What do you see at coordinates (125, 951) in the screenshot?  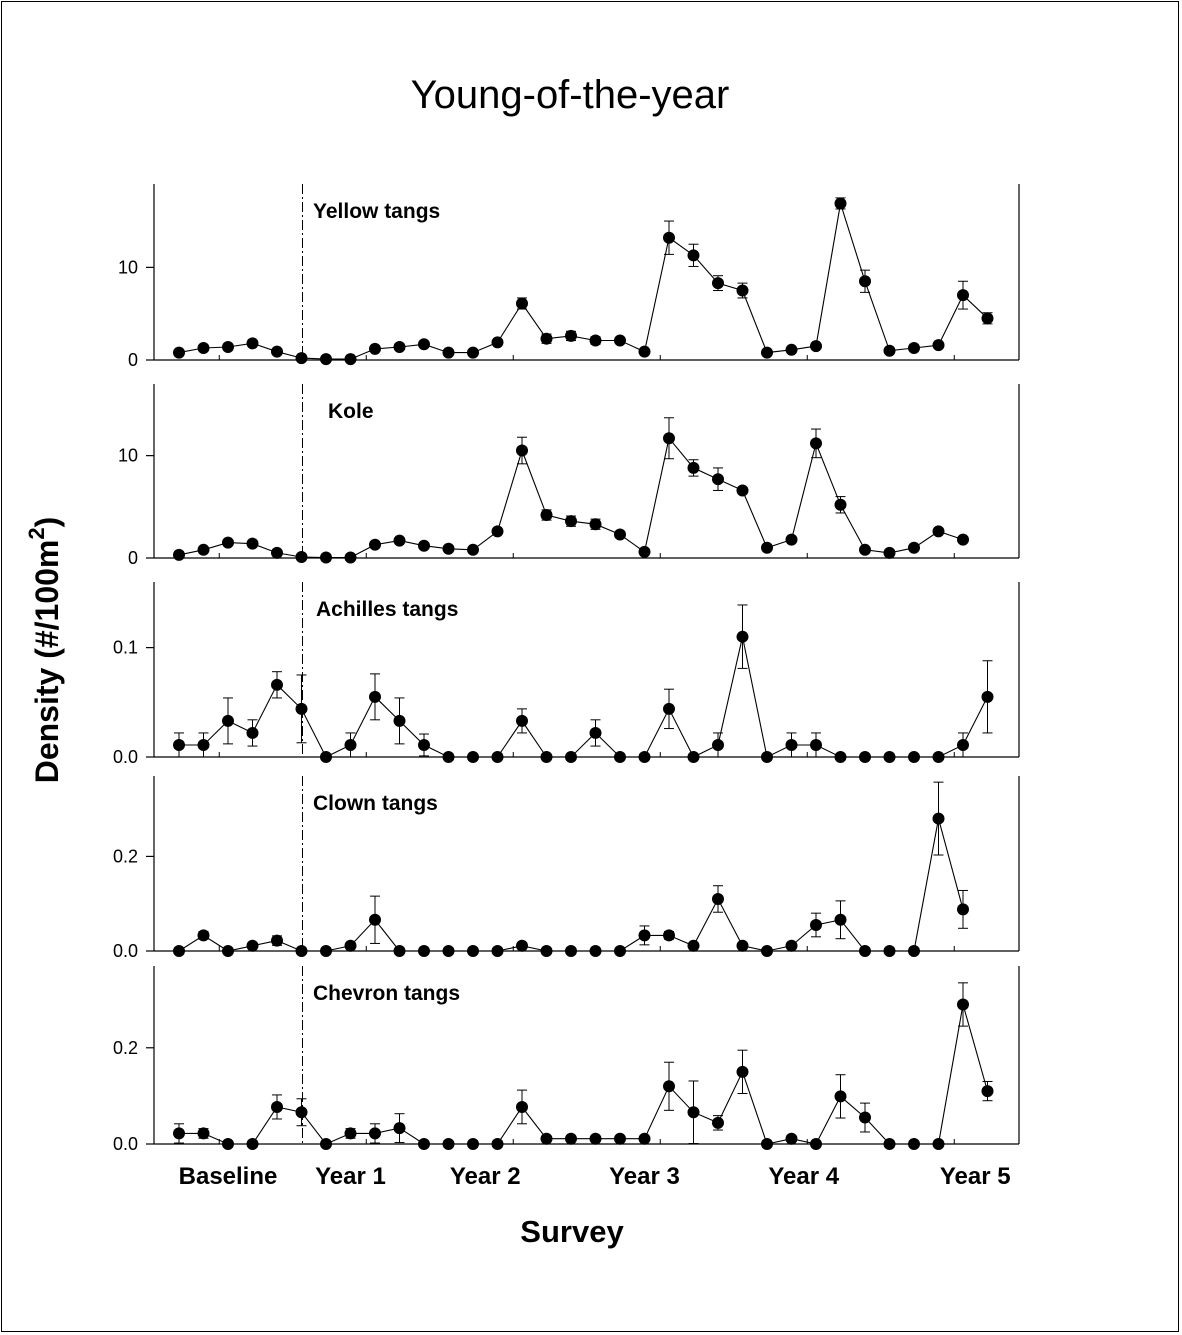 I see `y-tick-label: 0.0` at bounding box center [125, 951].